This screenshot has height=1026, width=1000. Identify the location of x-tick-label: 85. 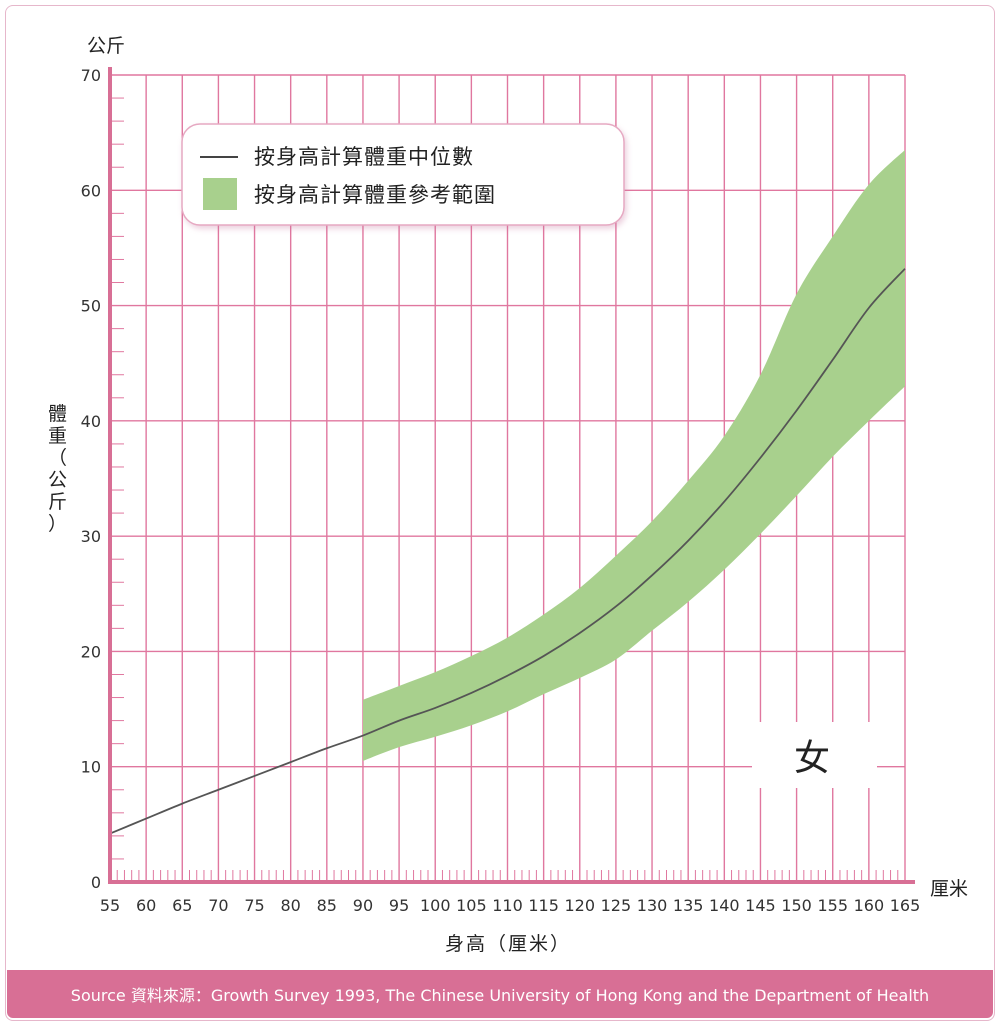
(327, 905).